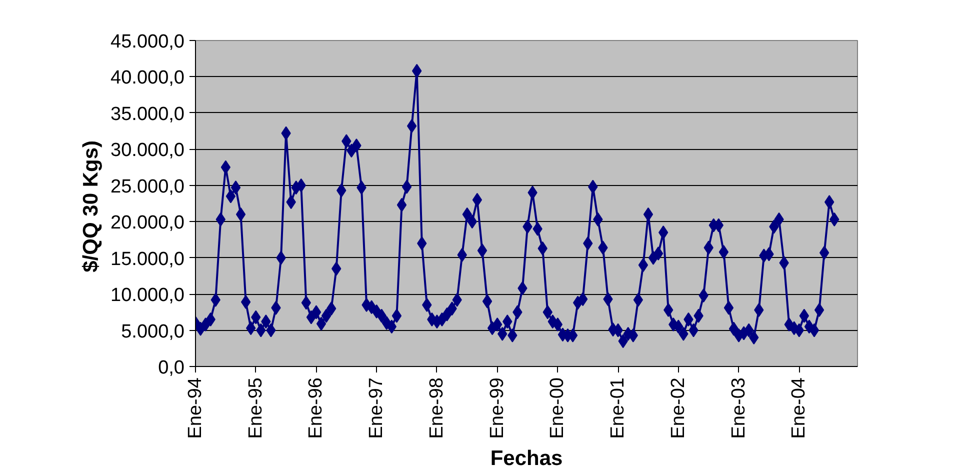  Describe the element at coordinates (147, 78) in the screenshot. I see `y-tick-label: 40.000,0` at that location.